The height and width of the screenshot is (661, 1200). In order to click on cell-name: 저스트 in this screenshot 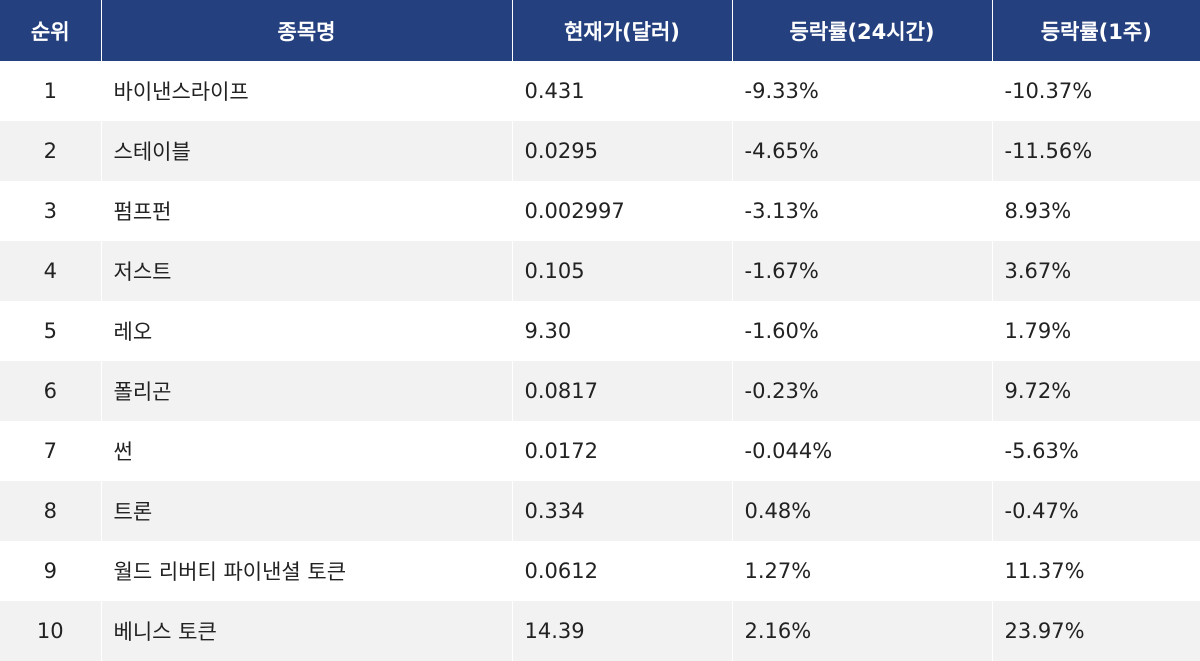, I will do `click(306, 271)`.